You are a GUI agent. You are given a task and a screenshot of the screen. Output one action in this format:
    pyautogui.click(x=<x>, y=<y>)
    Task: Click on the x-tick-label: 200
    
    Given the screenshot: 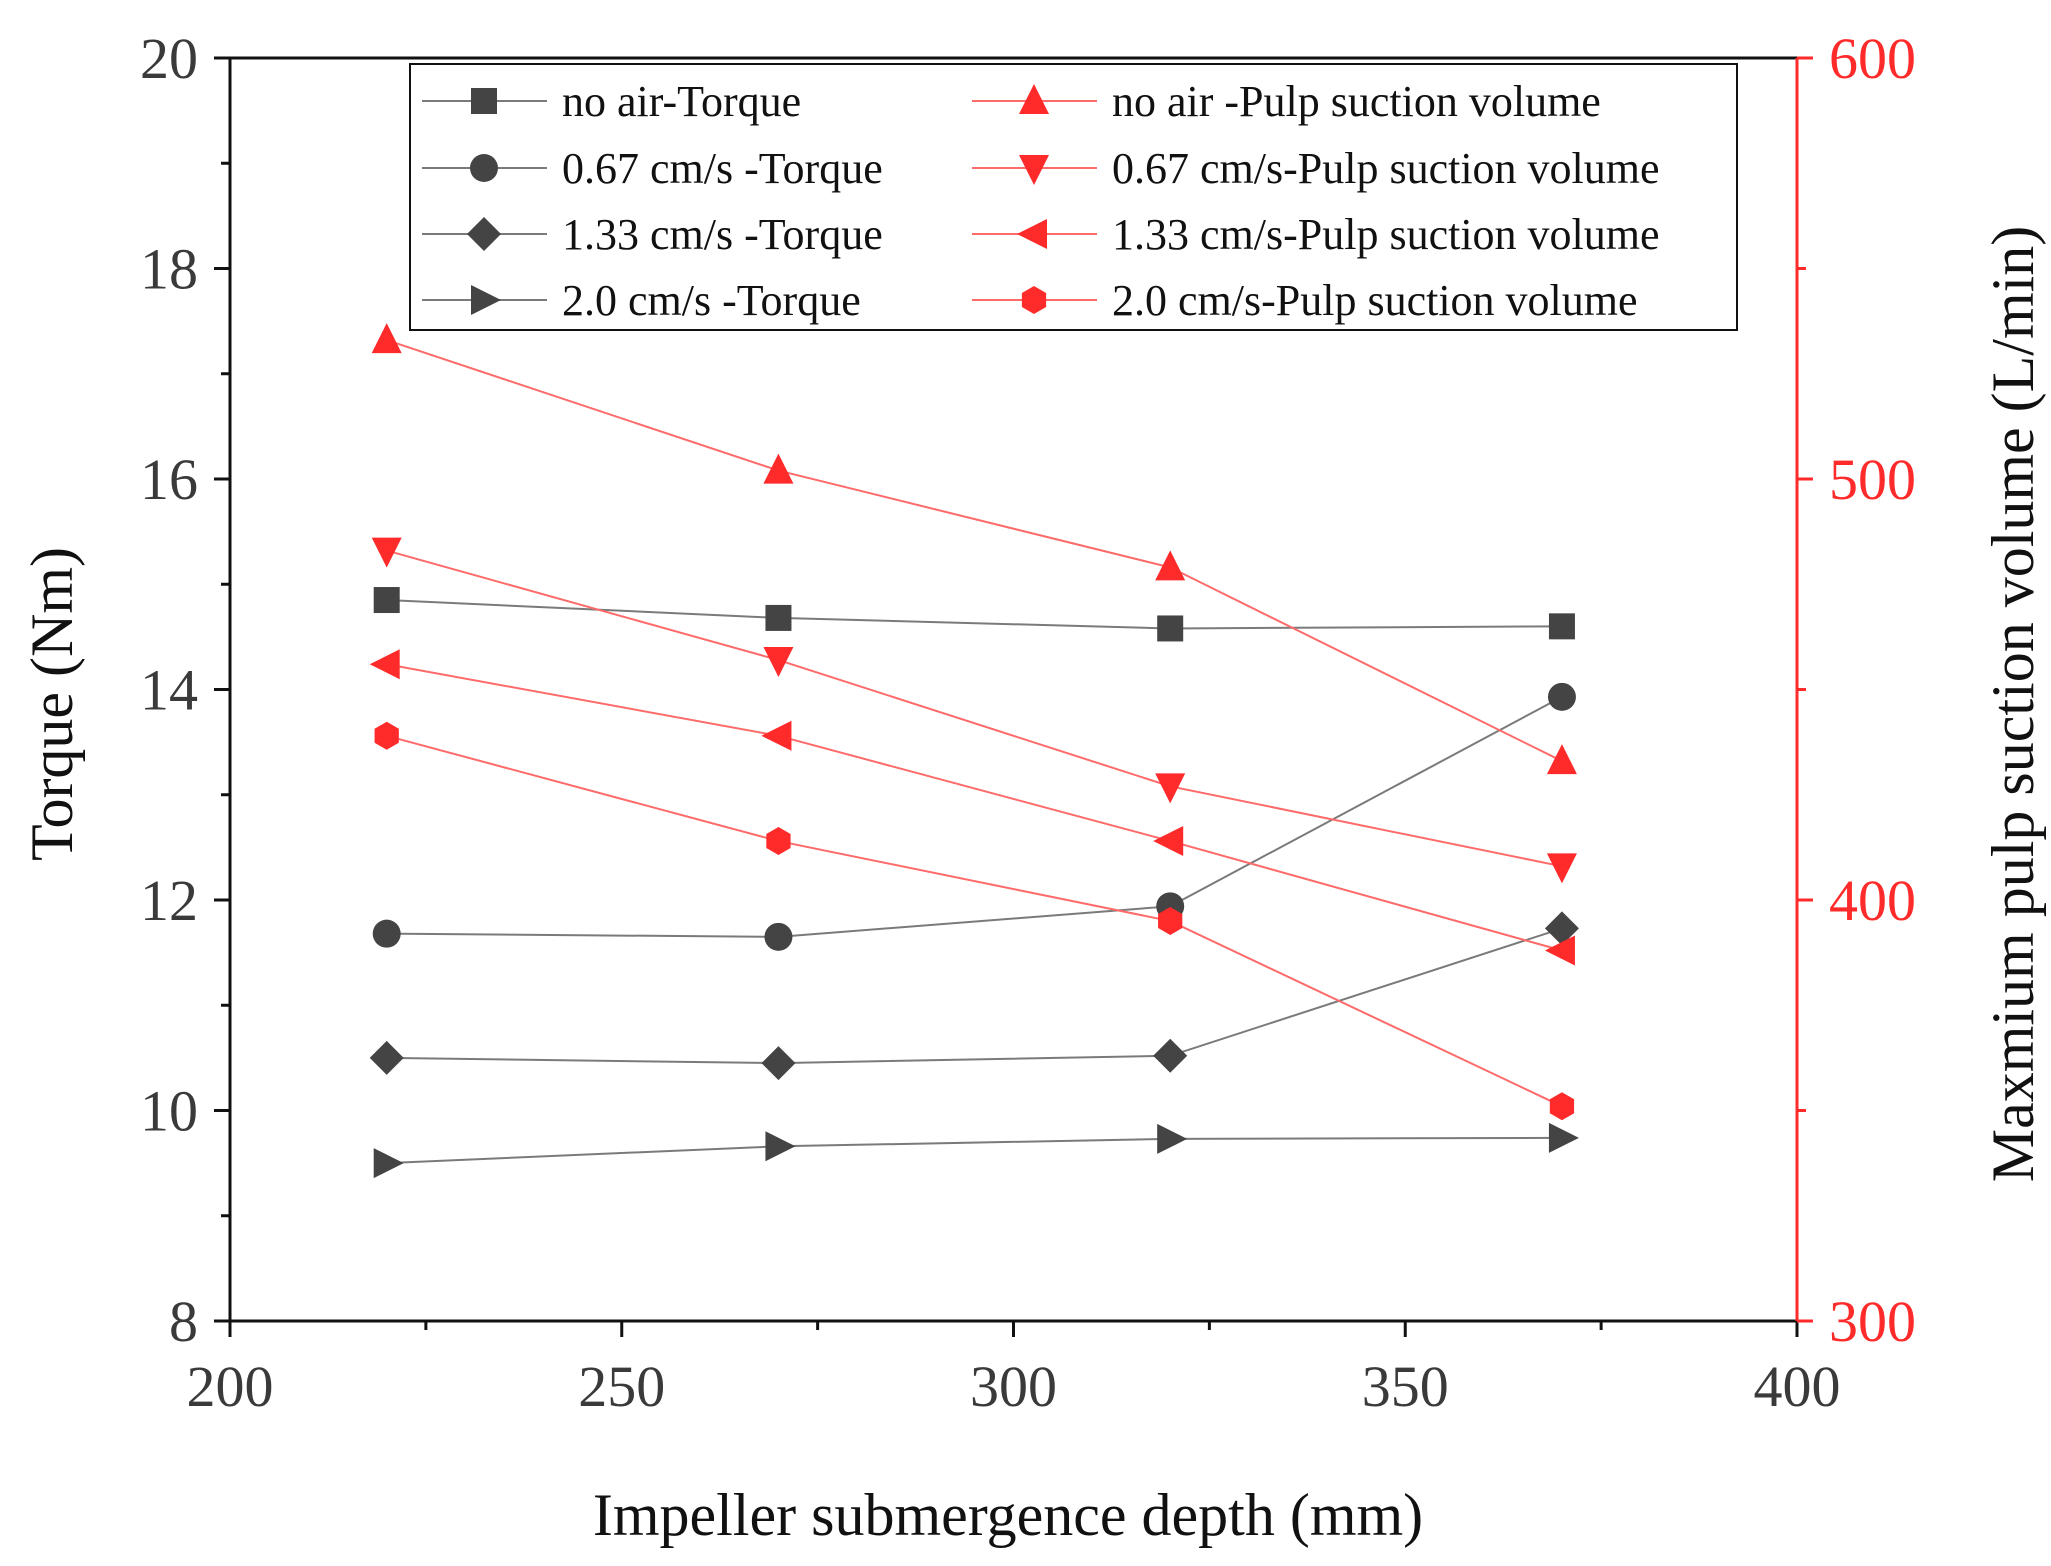 What is the action you would take?
    pyautogui.click(x=230, y=1386)
    